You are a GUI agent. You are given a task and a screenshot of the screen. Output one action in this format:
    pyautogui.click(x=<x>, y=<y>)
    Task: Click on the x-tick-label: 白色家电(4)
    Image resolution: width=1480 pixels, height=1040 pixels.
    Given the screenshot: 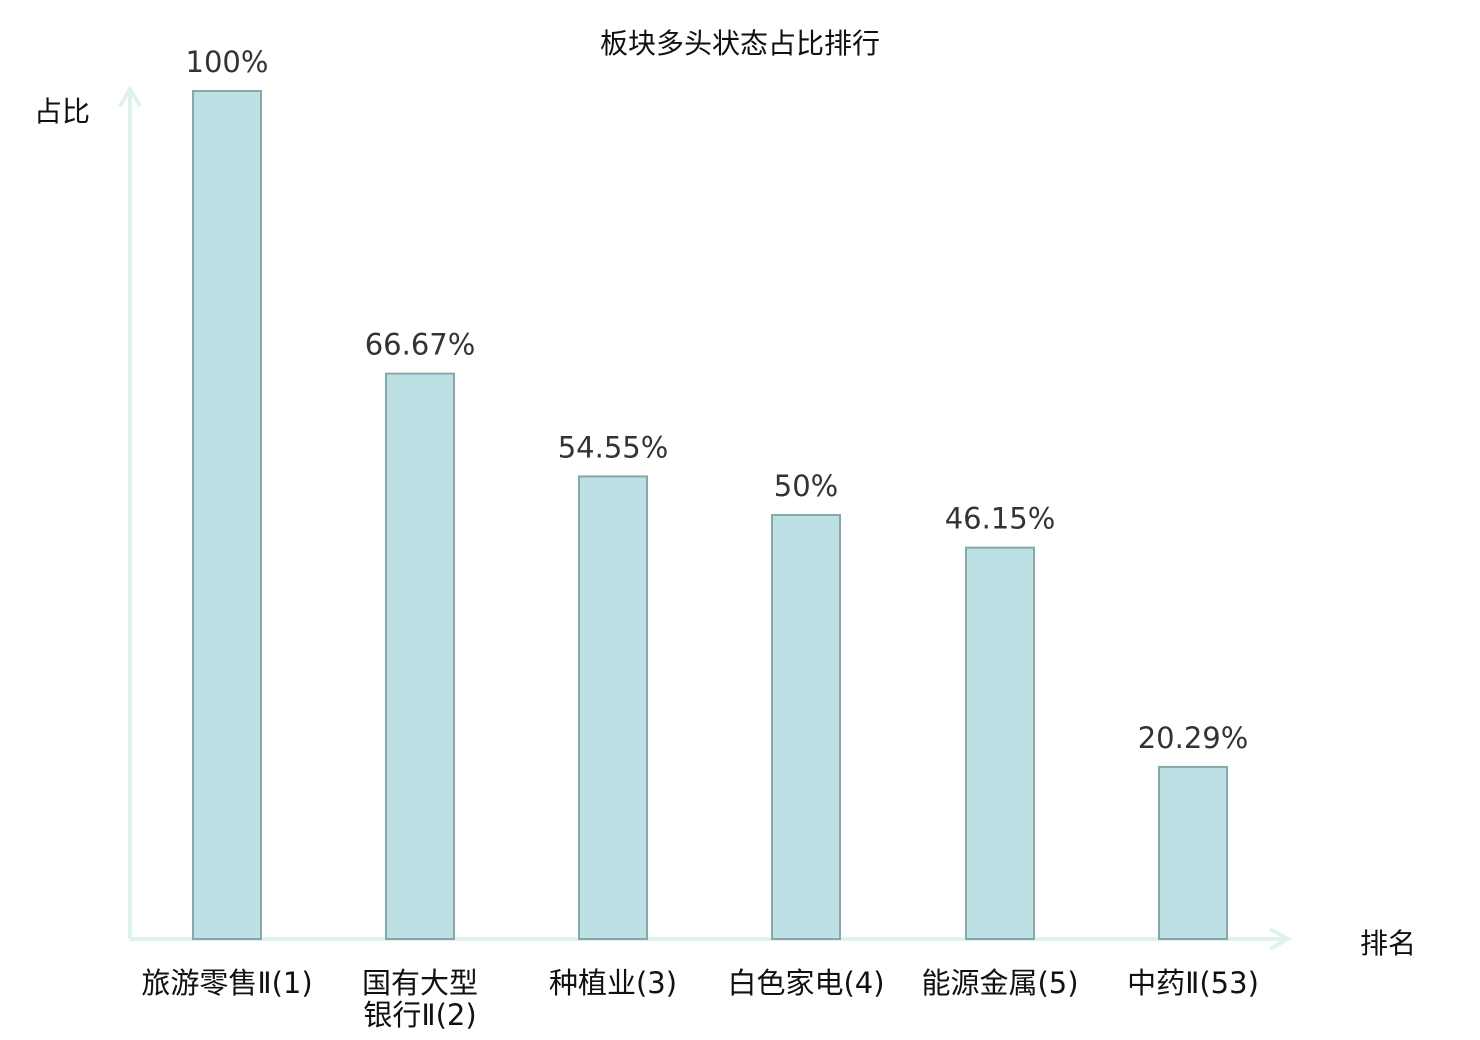 What is the action you would take?
    pyautogui.click(x=805, y=983)
    